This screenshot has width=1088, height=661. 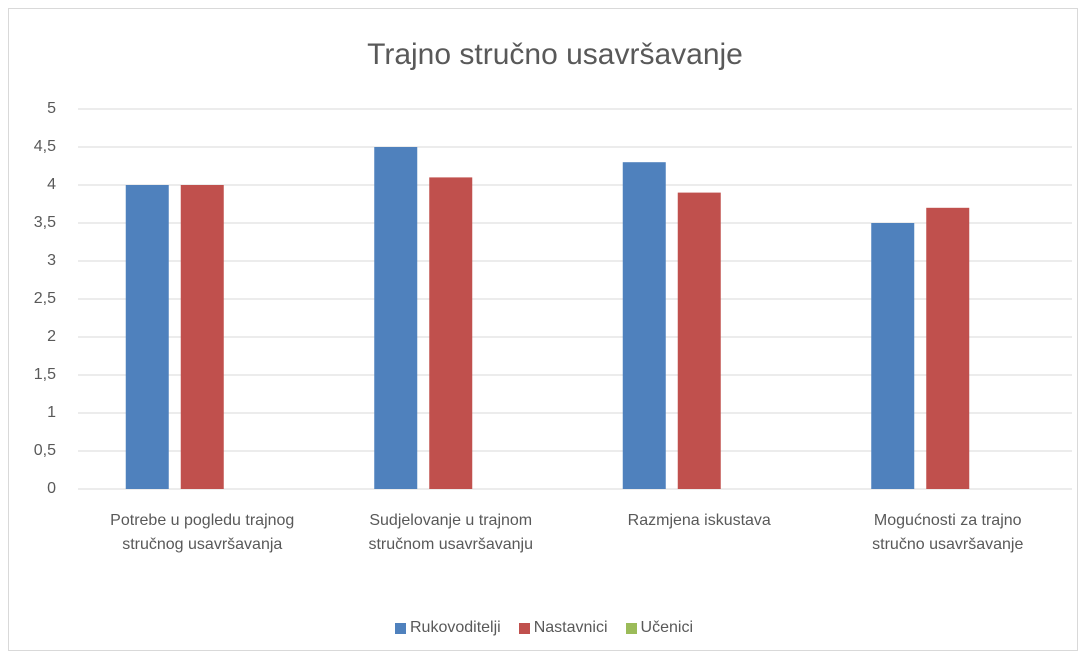 I want to click on legend-item: Učenici, so click(x=659, y=628).